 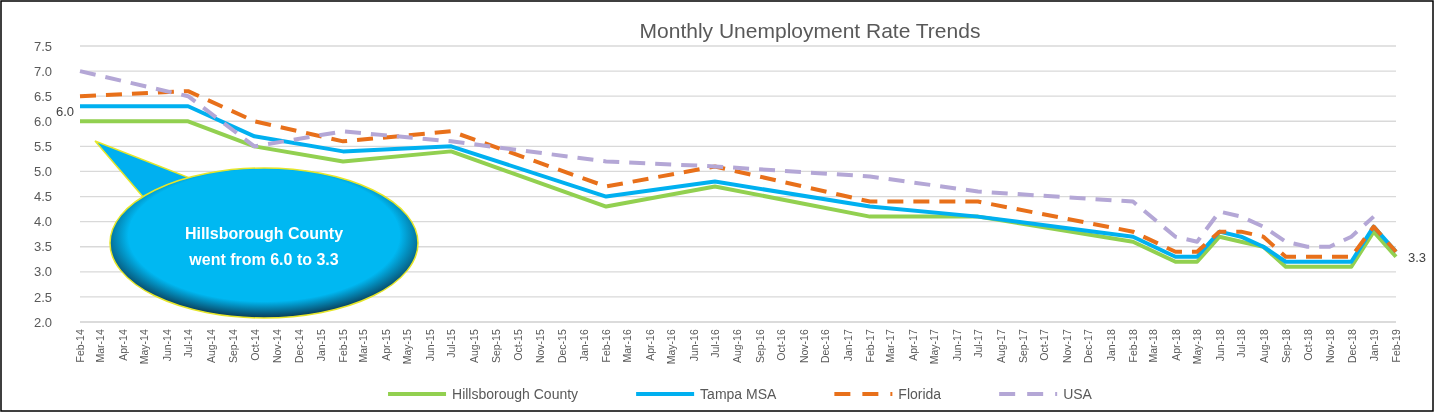 I want to click on x-tick-label: Mar-16, so click(x=627, y=346).